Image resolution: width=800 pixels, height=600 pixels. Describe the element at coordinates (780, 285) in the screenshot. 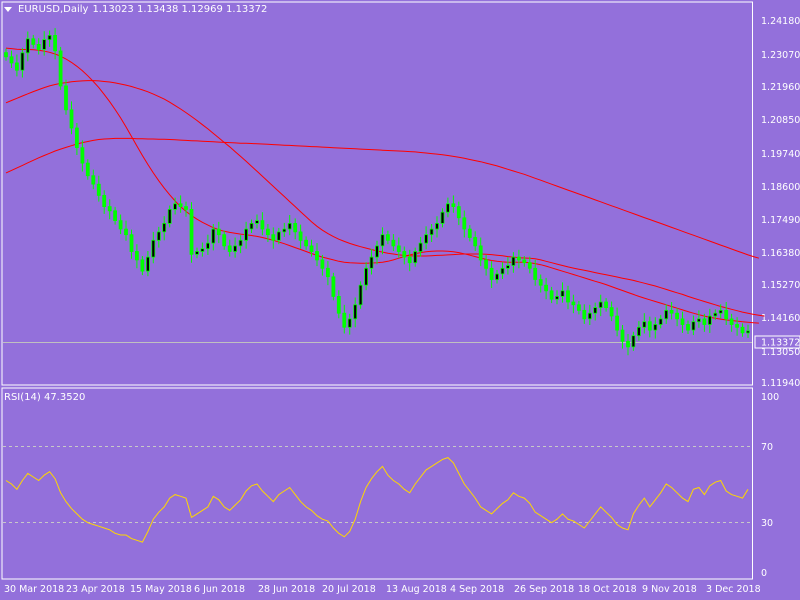

I see `price-tick: 1.15270` at that location.